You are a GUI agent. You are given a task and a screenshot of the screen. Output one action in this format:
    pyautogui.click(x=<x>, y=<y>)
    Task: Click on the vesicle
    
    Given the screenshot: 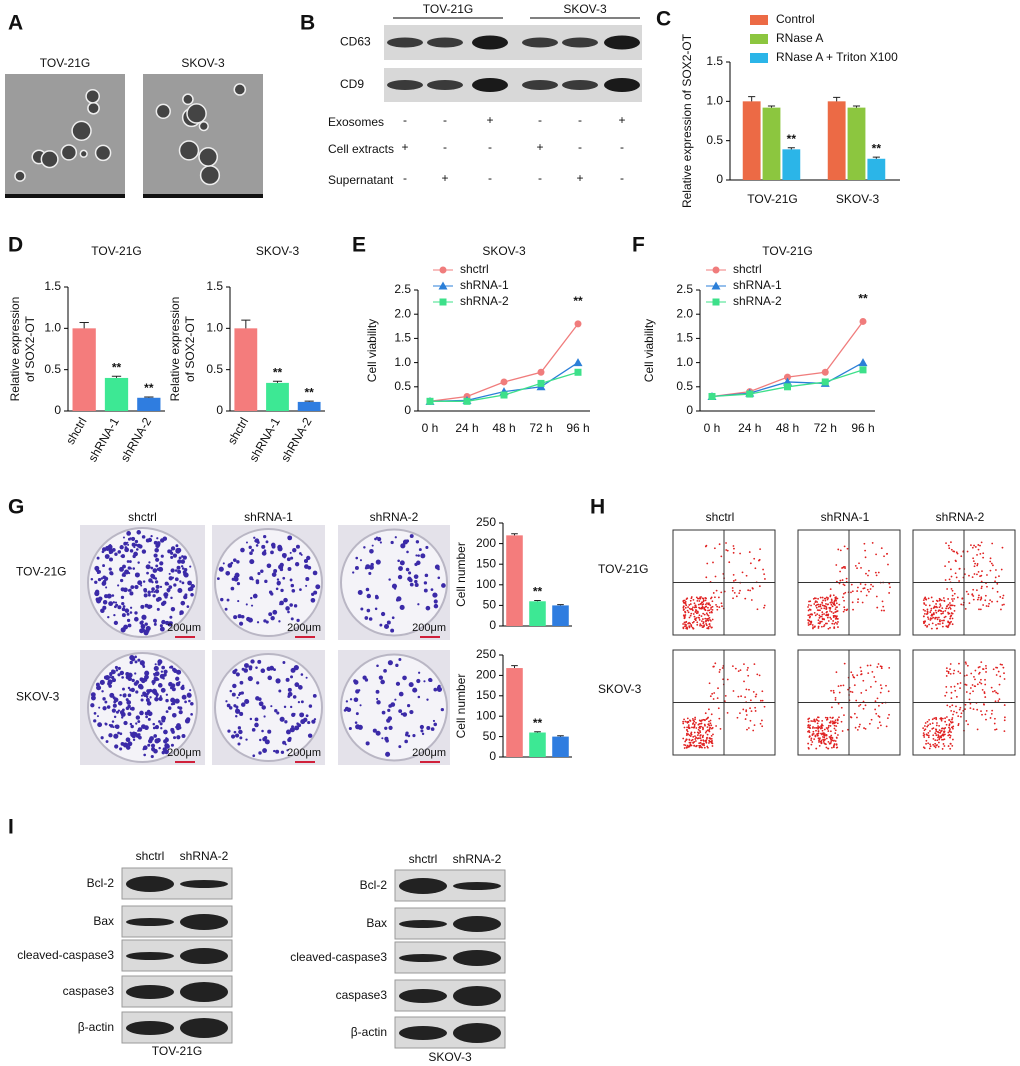 What is the action you would take?
    pyautogui.click(x=93, y=108)
    